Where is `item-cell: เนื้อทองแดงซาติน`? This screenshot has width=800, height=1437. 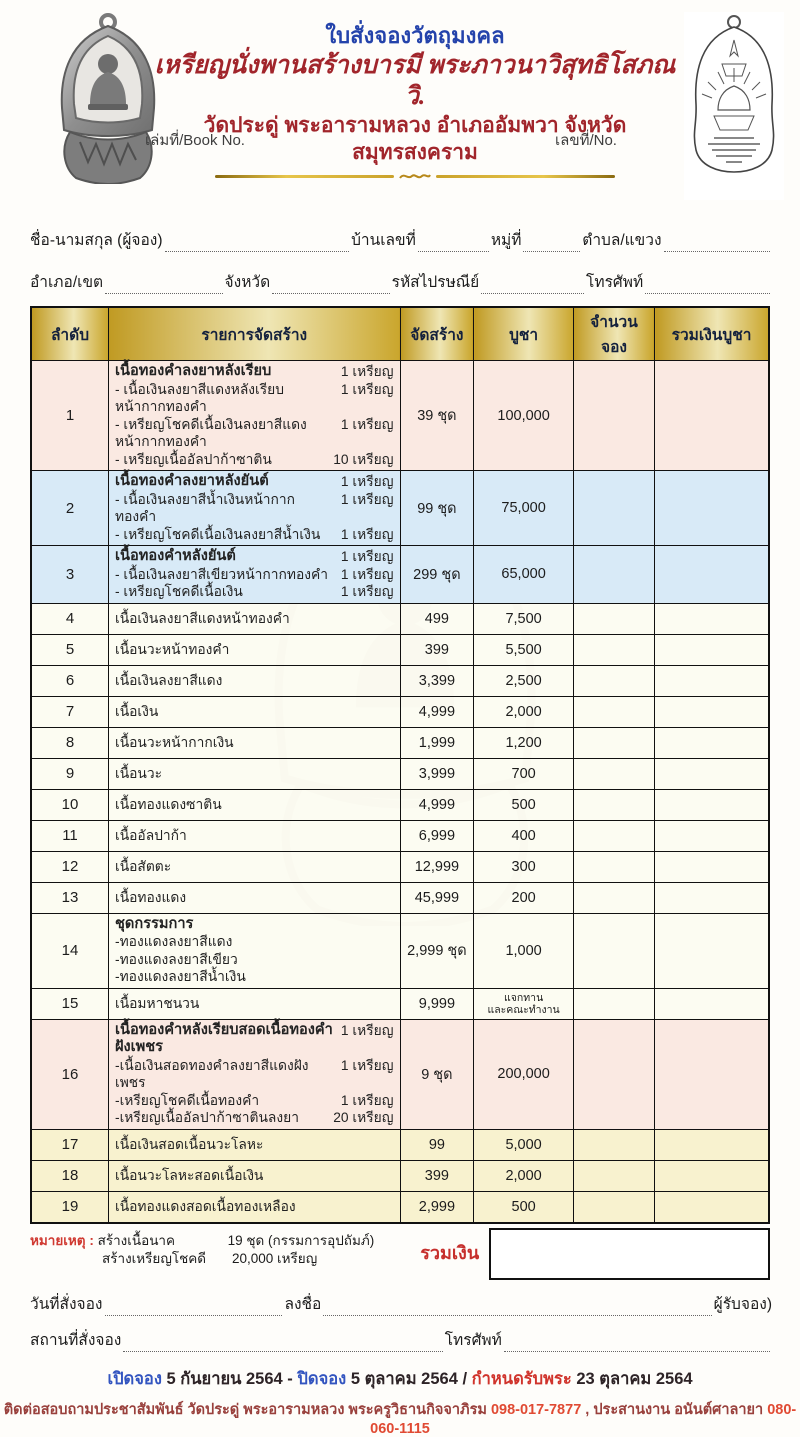 item-cell: เนื้อทองแดงซาติน is located at coordinates (254, 804).